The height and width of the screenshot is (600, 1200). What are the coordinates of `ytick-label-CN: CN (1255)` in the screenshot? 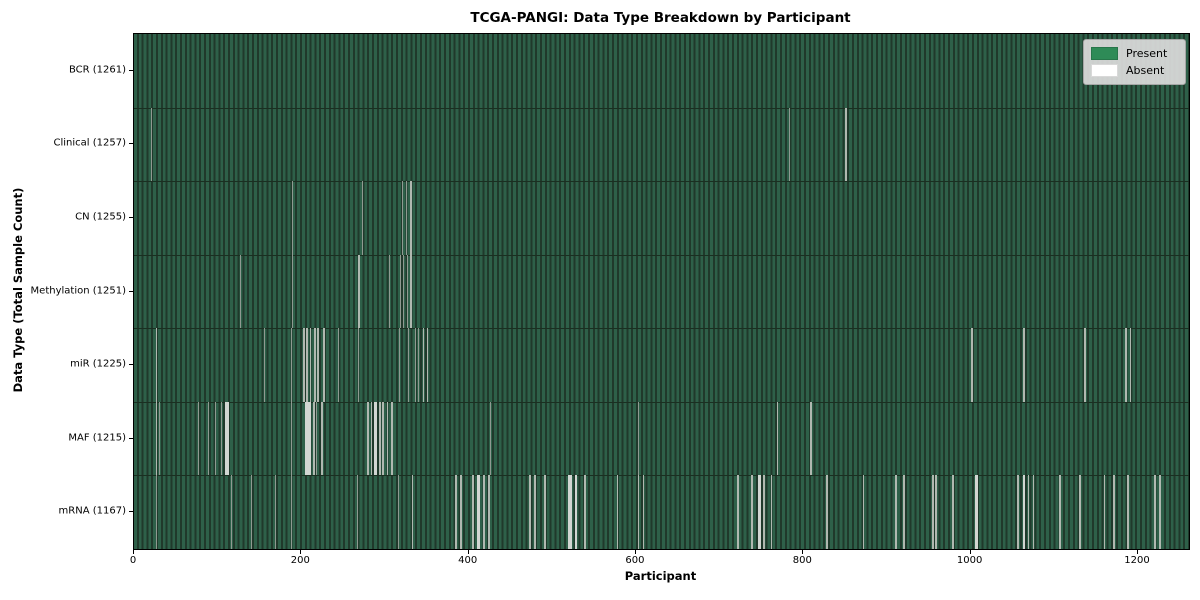 It's located at (100, 217).